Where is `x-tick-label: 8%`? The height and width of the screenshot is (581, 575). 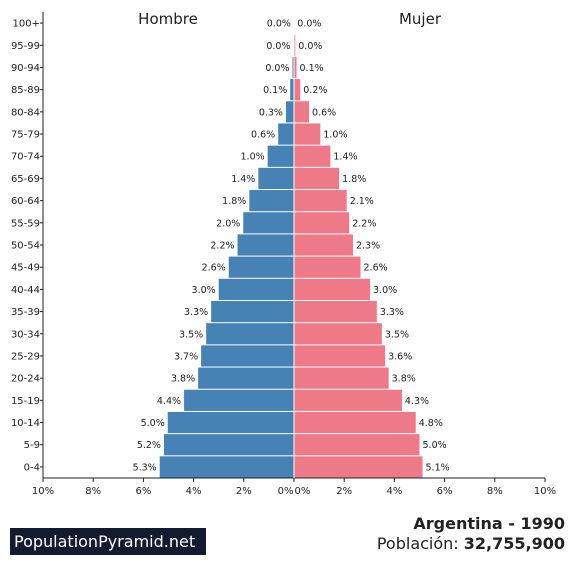 x-tick-label: 8% is located at coordinates (93, 491).